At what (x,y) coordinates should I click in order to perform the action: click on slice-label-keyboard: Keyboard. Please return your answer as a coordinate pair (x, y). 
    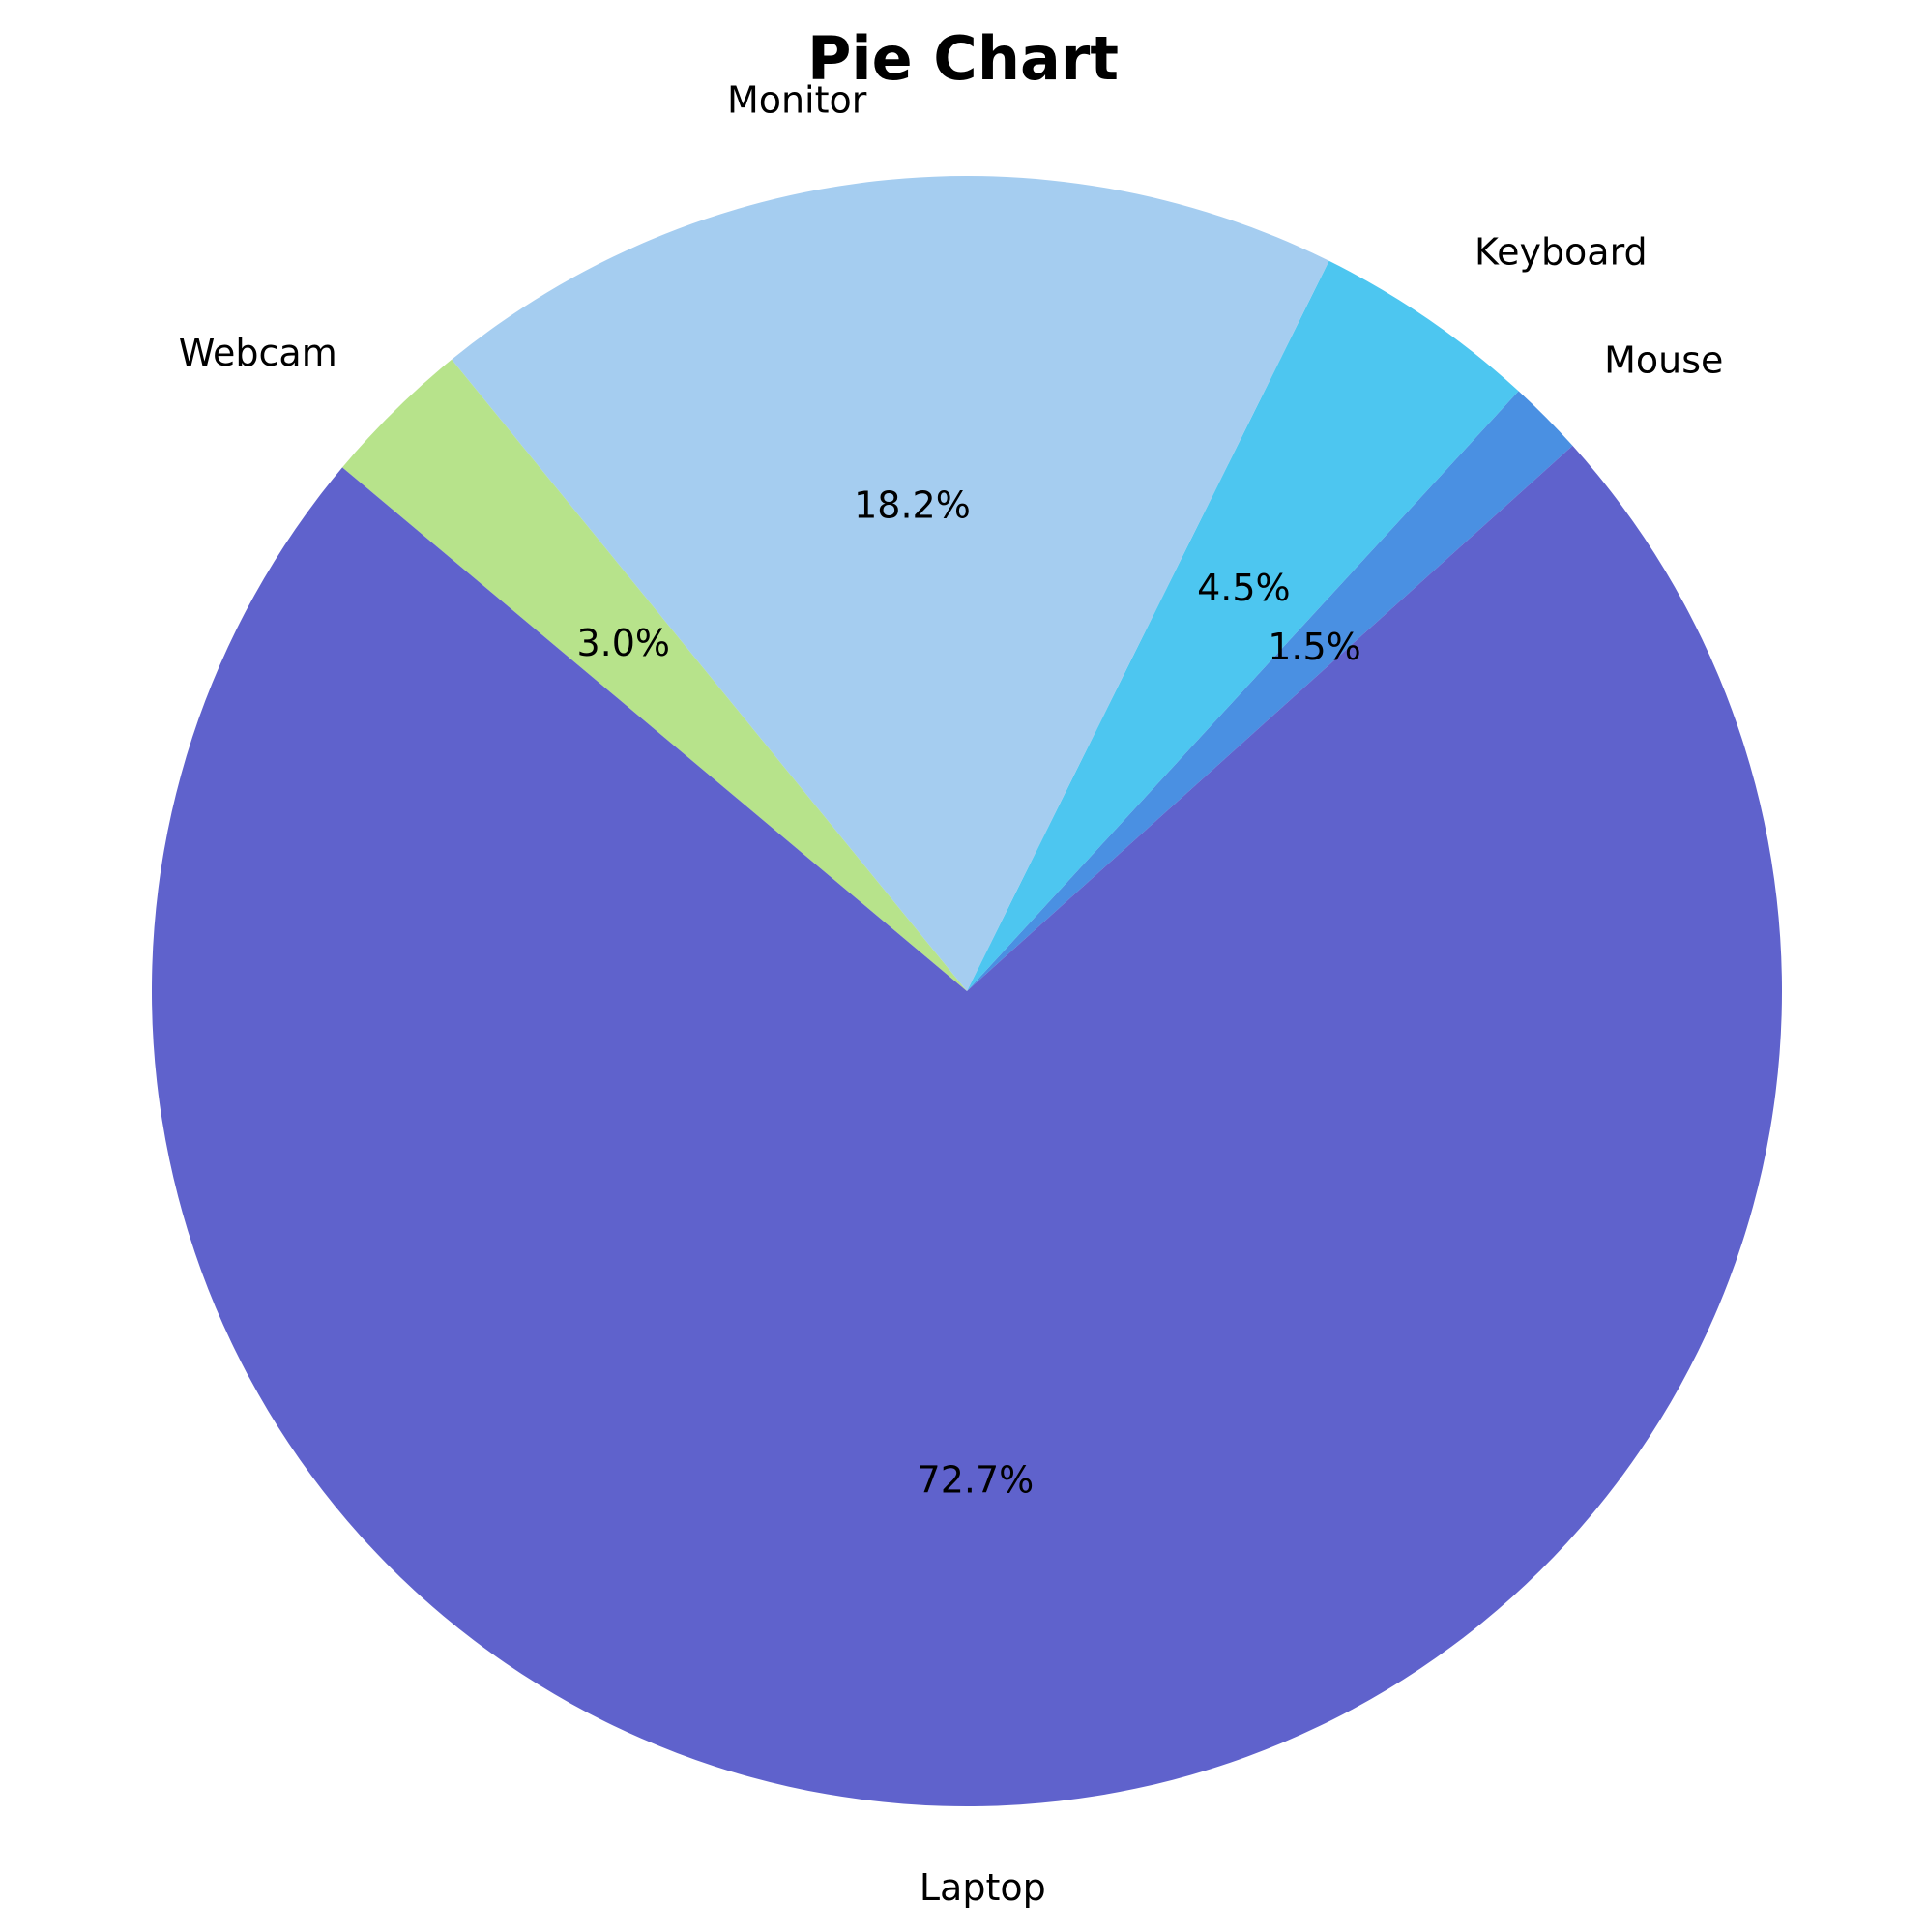
    Looking at the image, I should click on (1561, 252).